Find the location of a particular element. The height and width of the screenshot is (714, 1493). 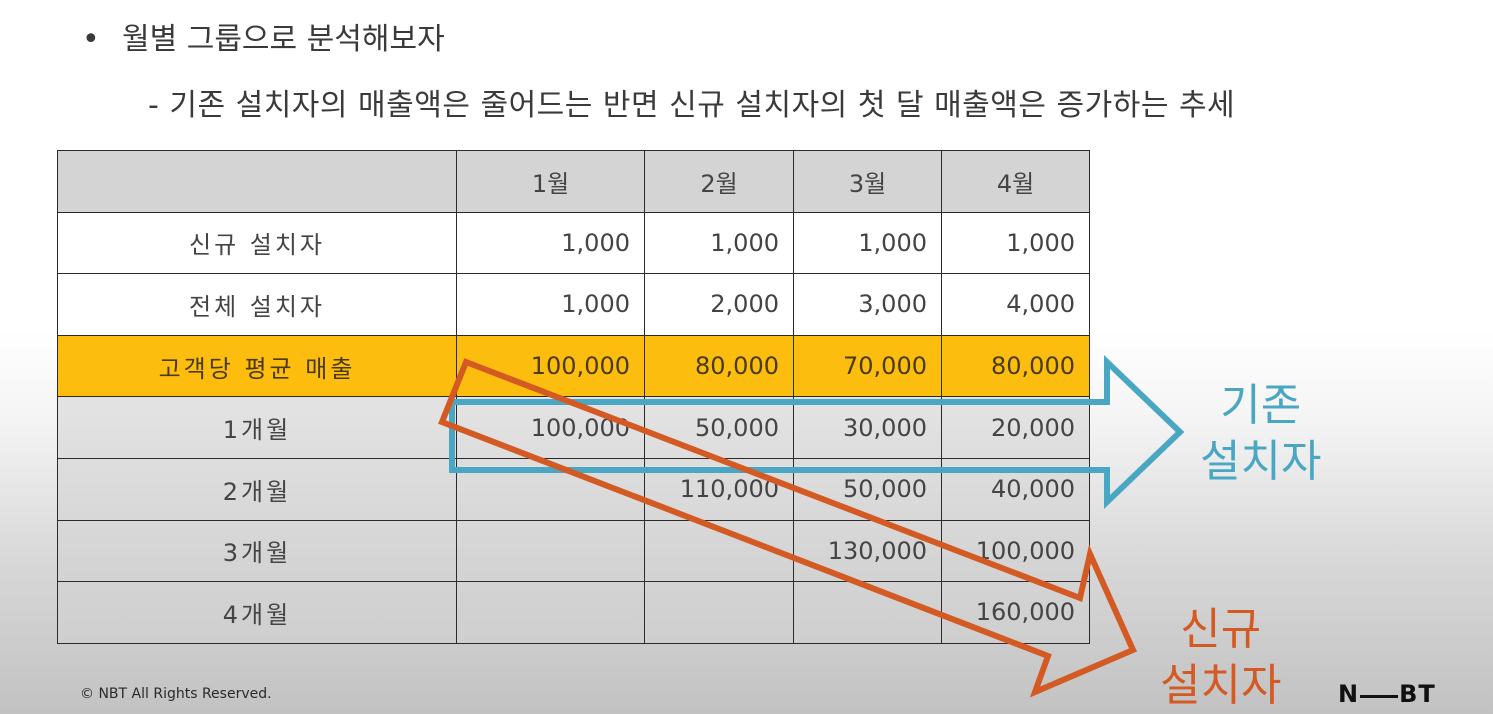

logo-left: N is located at coordinates (1349, 694).